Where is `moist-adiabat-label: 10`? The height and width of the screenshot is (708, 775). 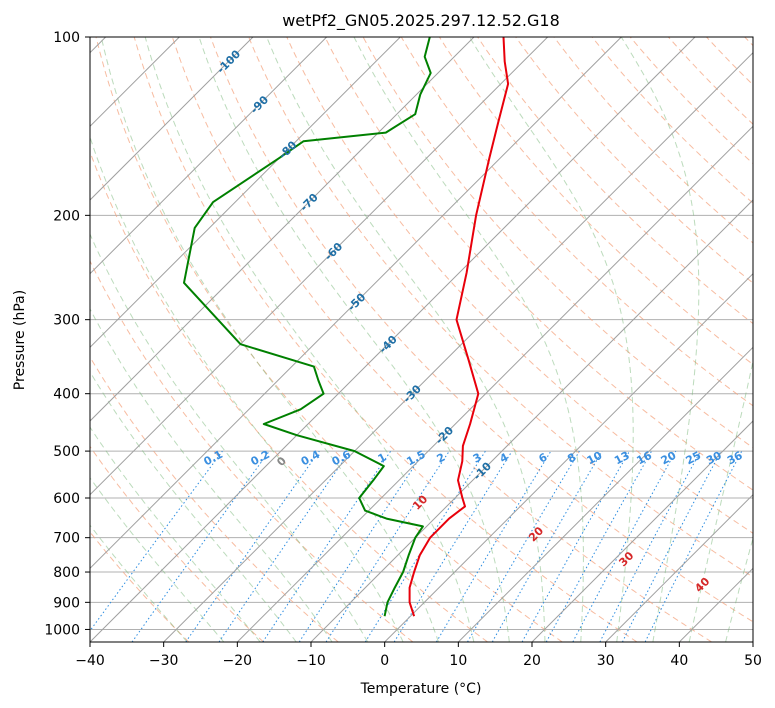
moist-adiabat-label: 10 is located at coordinates (420, 502).